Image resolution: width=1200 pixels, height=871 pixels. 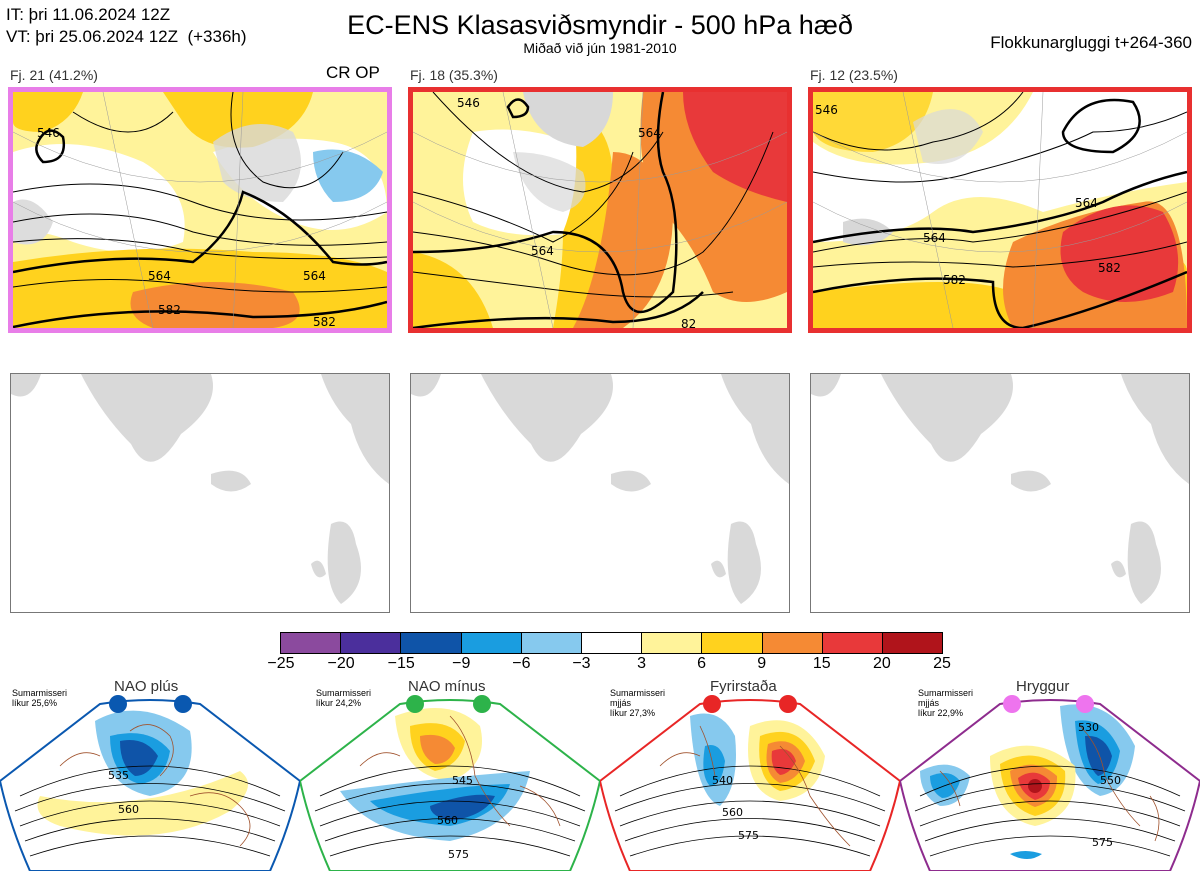 What do you see at coordinates (882, 663) in the screenshot?
I see `colorbar-tick-label: 20` at bounding box center [882, 663].